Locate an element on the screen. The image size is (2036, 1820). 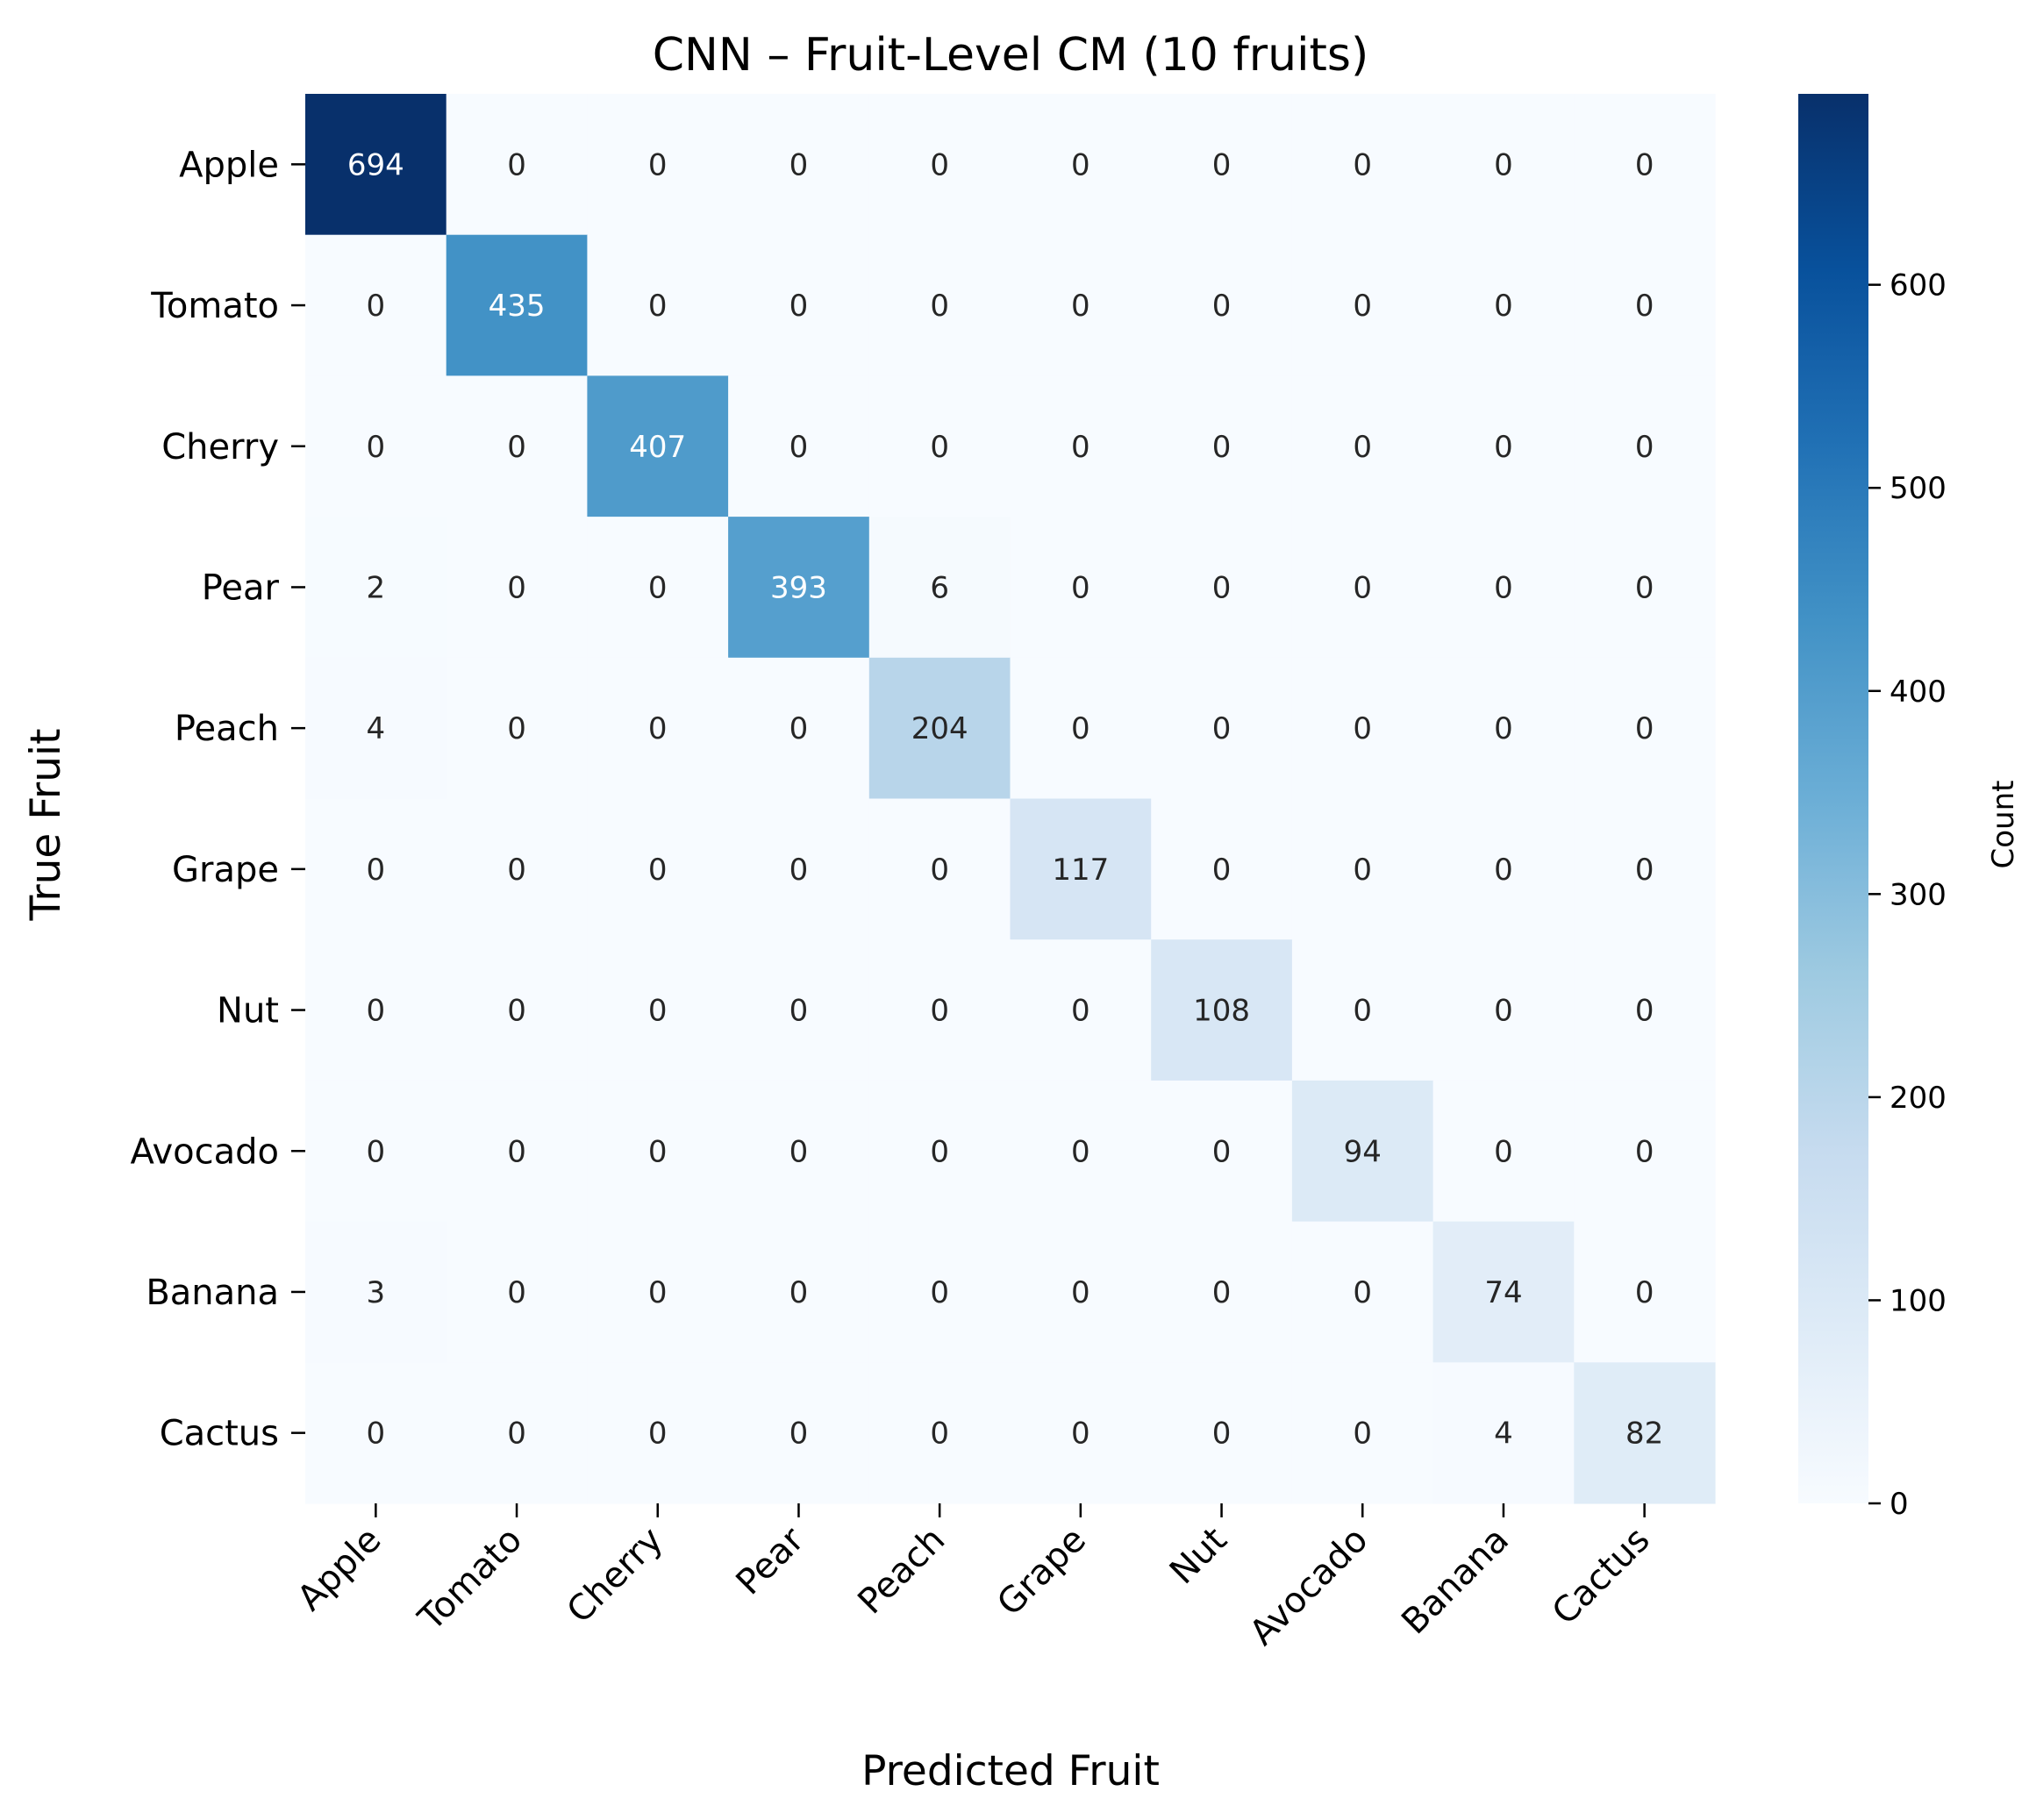
heatmap-cell-label: 204 is located at coordinates (940, 728).